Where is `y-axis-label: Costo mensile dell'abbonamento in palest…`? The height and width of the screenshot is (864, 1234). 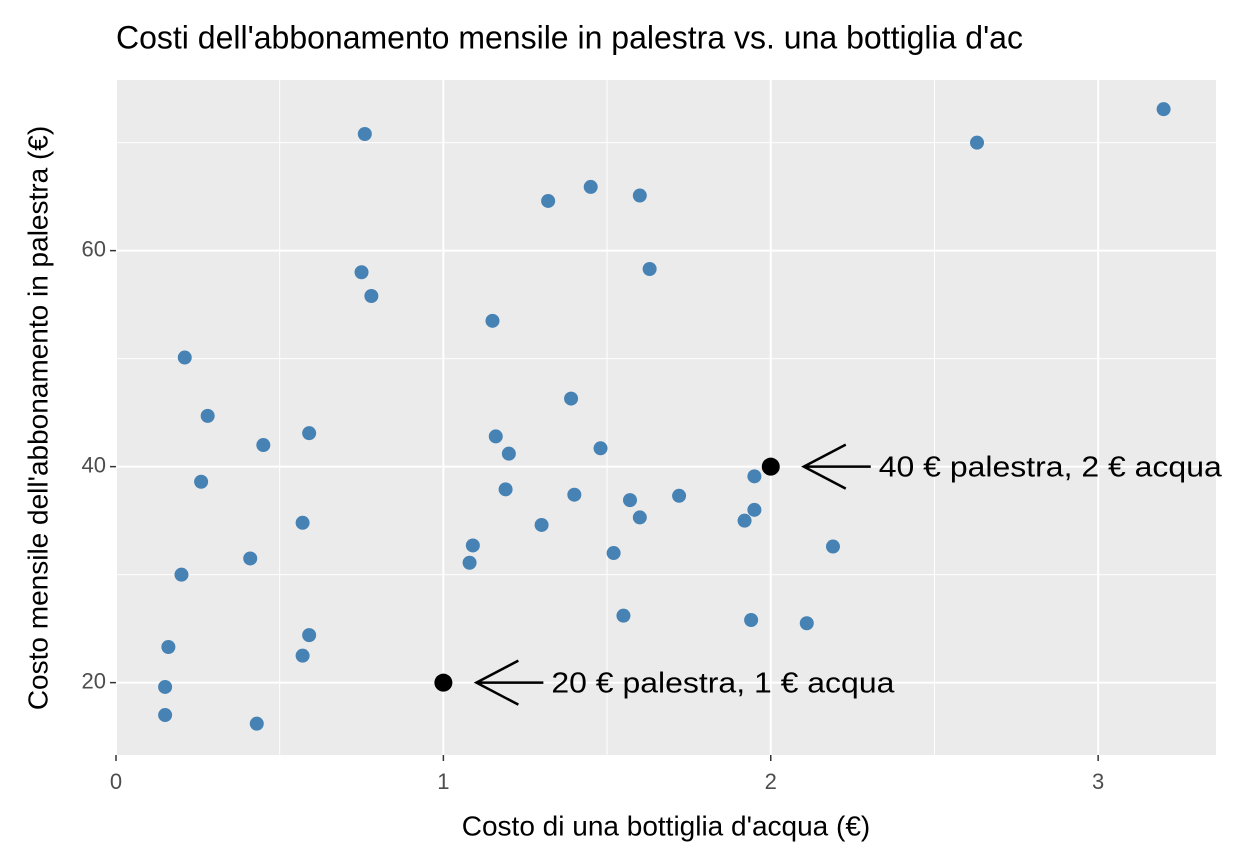
y-axis-label: Costo mensile dell'abbonamento in palest… is located at coordinates (37, 418).